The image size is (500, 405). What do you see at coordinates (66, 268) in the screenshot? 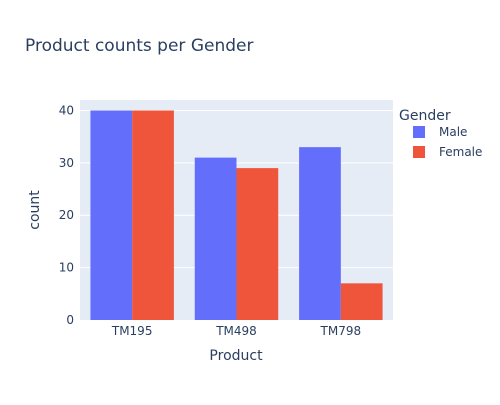
I see `y-tick-label: 10` at bounding box center [66, 268].